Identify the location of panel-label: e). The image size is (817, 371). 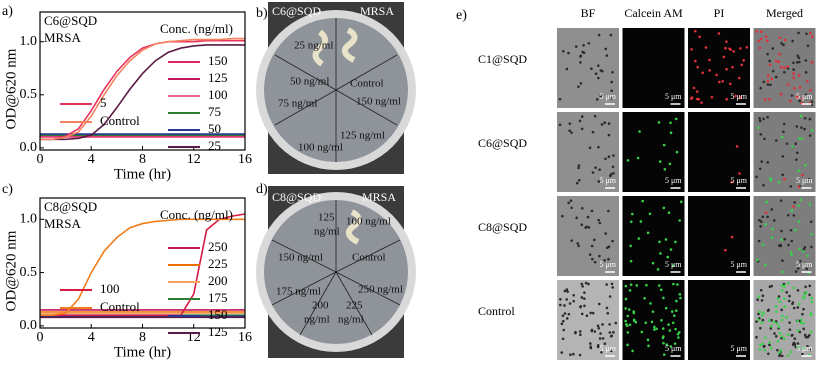
(461, 15).